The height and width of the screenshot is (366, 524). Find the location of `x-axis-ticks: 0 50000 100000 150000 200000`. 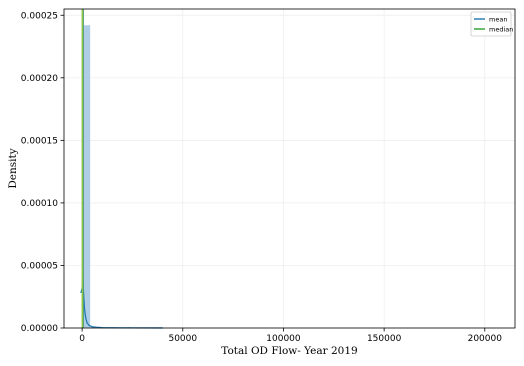

x-axis-ticks: 0 50000 100000 150000 200000 is located at coordinates (290, 336).